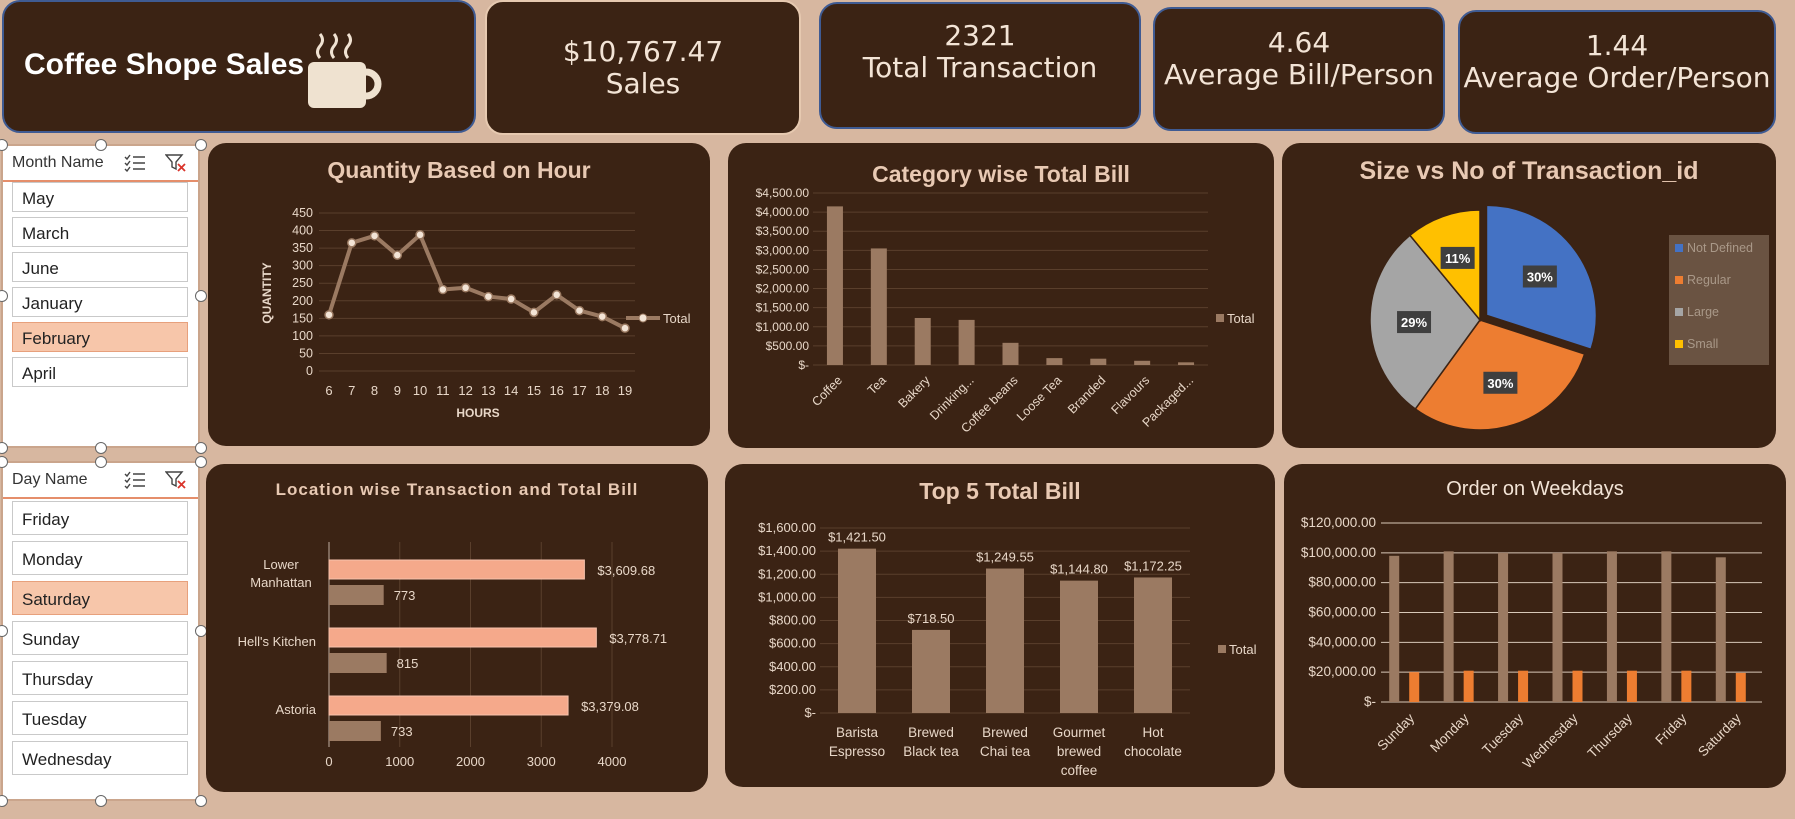 Image resolution: width=1795 pixels, height=819 pixels. I want to click on y-tick-label: 300, so click(302, 266).